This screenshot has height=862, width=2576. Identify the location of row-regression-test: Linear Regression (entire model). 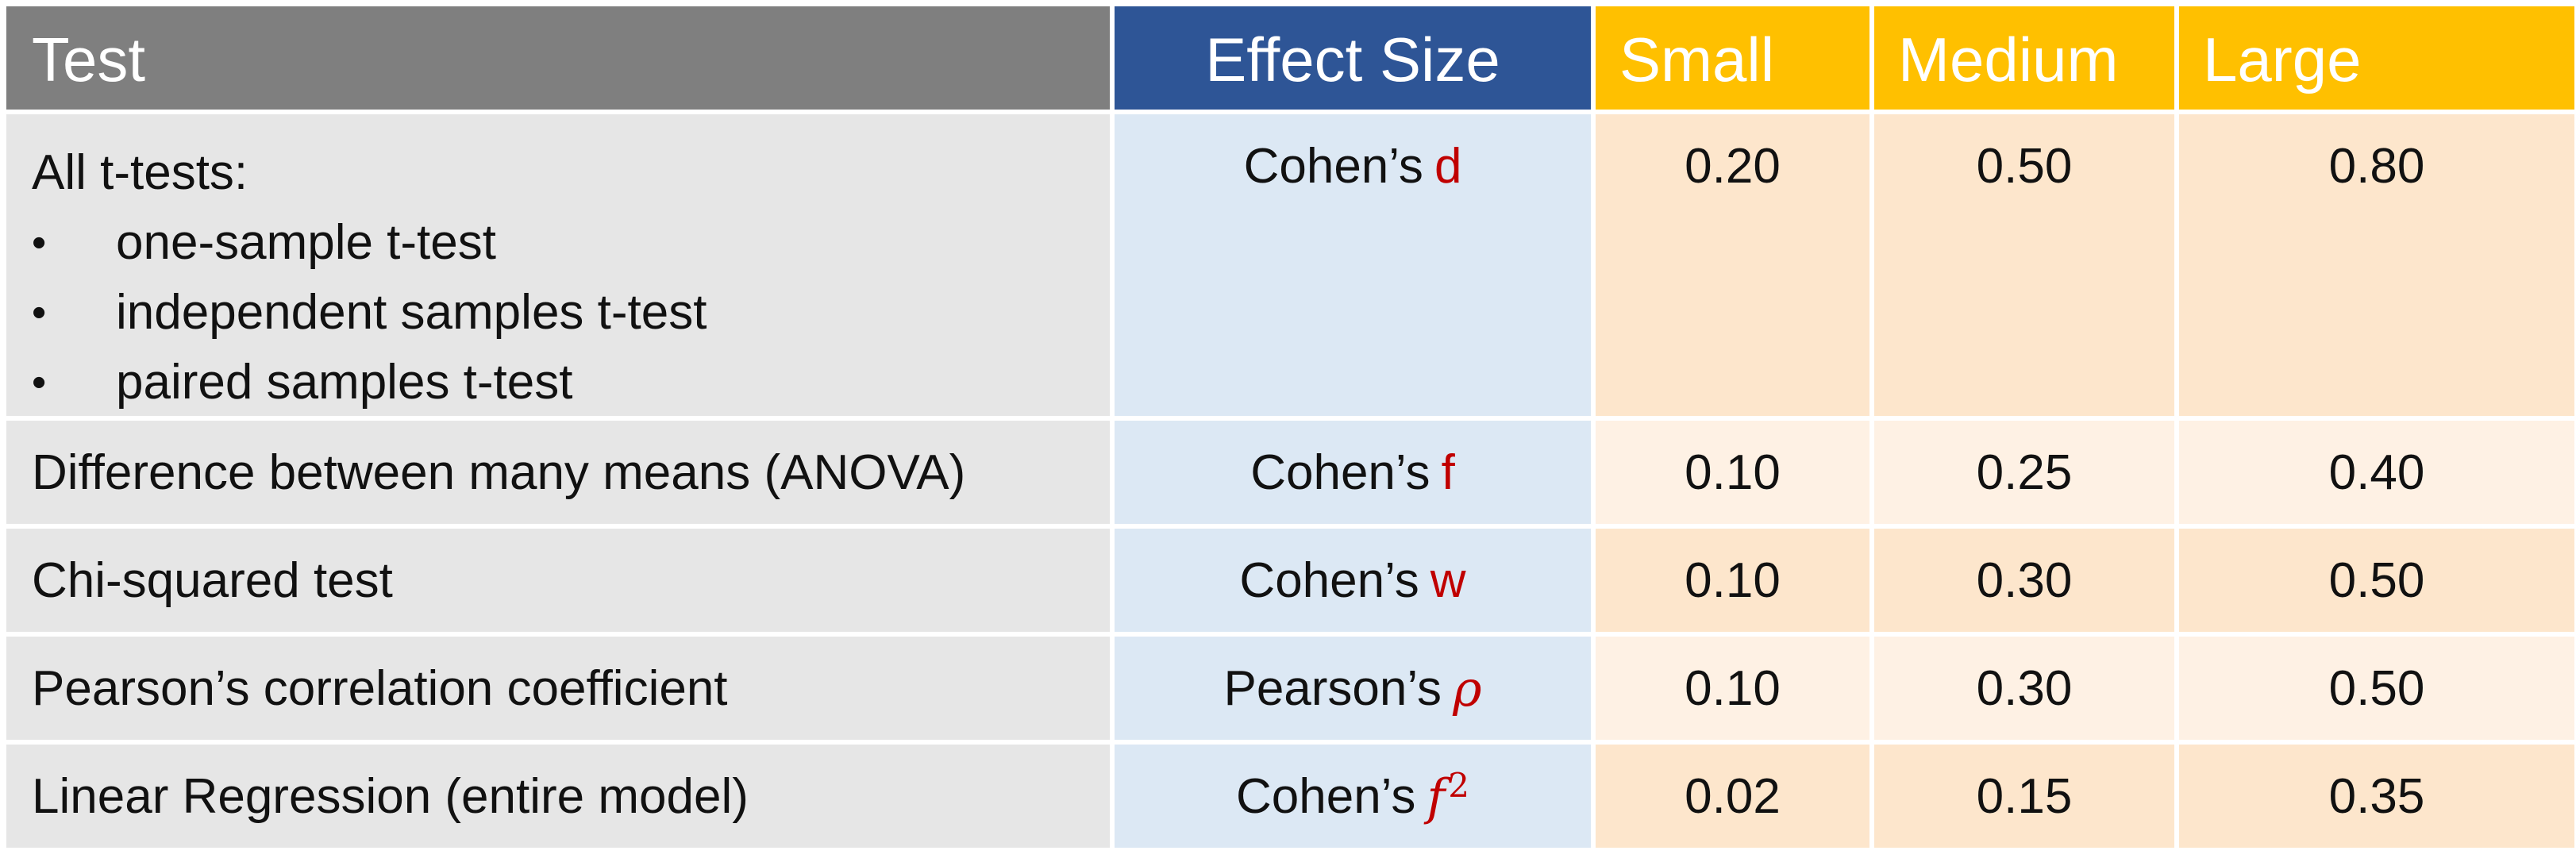
(558, 796).